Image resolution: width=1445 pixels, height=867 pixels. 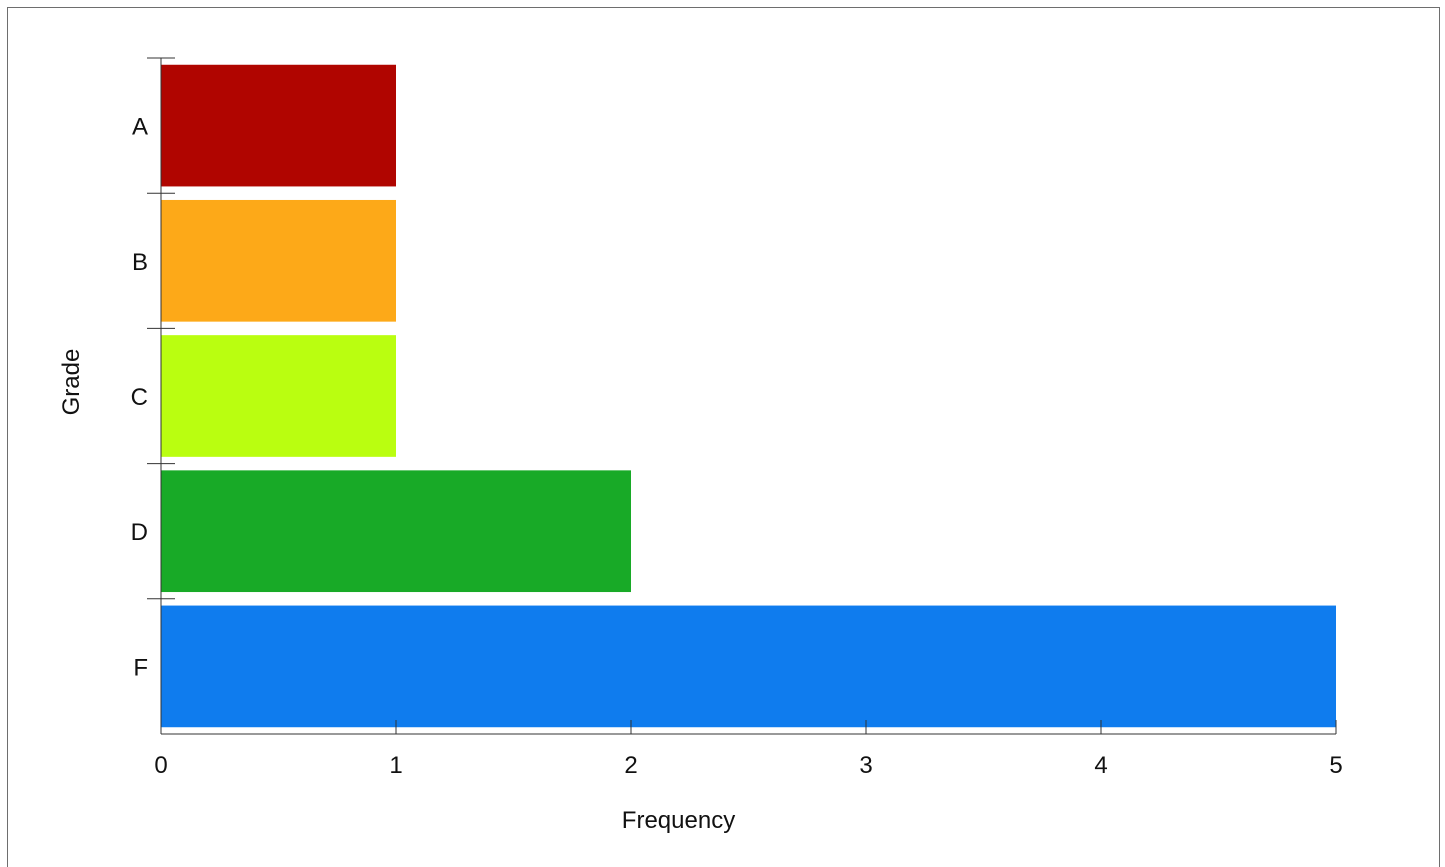 I want to click on x-tick-label-0: 0, so click(x=160, y=765).